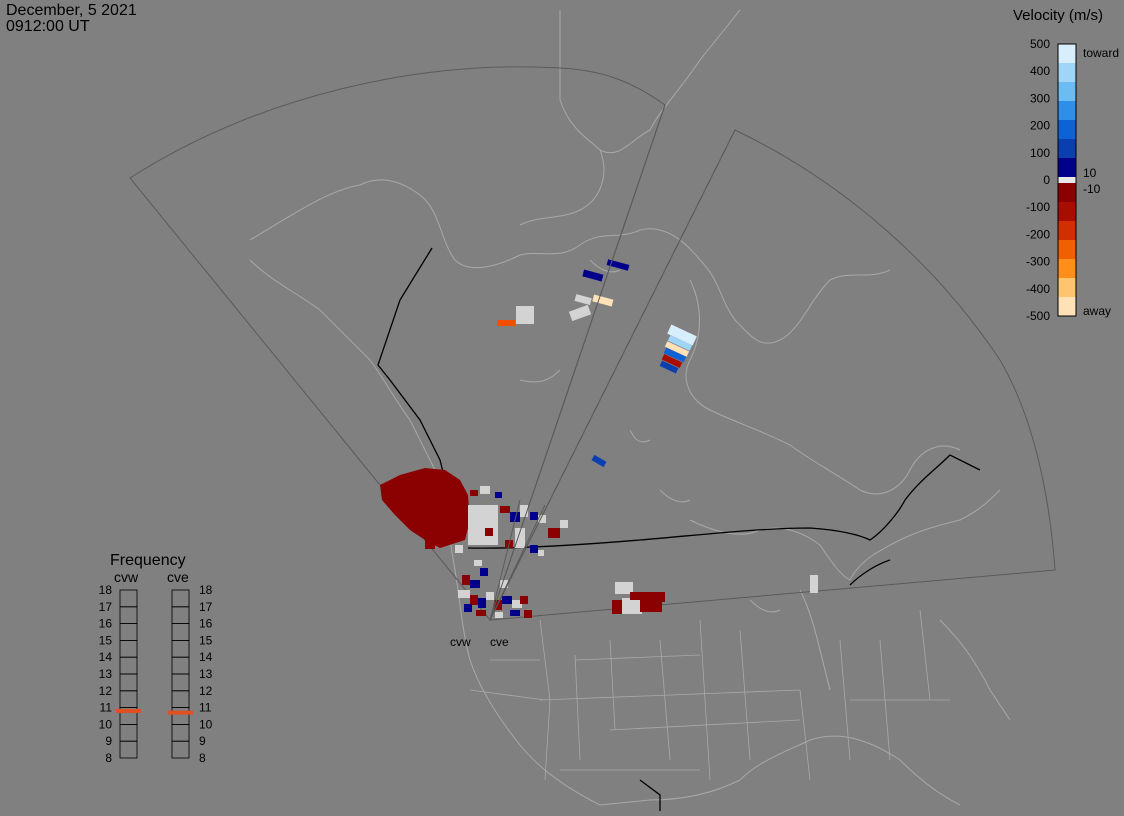 The width and height of the screenshot is (1124, 816). I want to click on frequency-tick-left: 17, so click(106, 607).